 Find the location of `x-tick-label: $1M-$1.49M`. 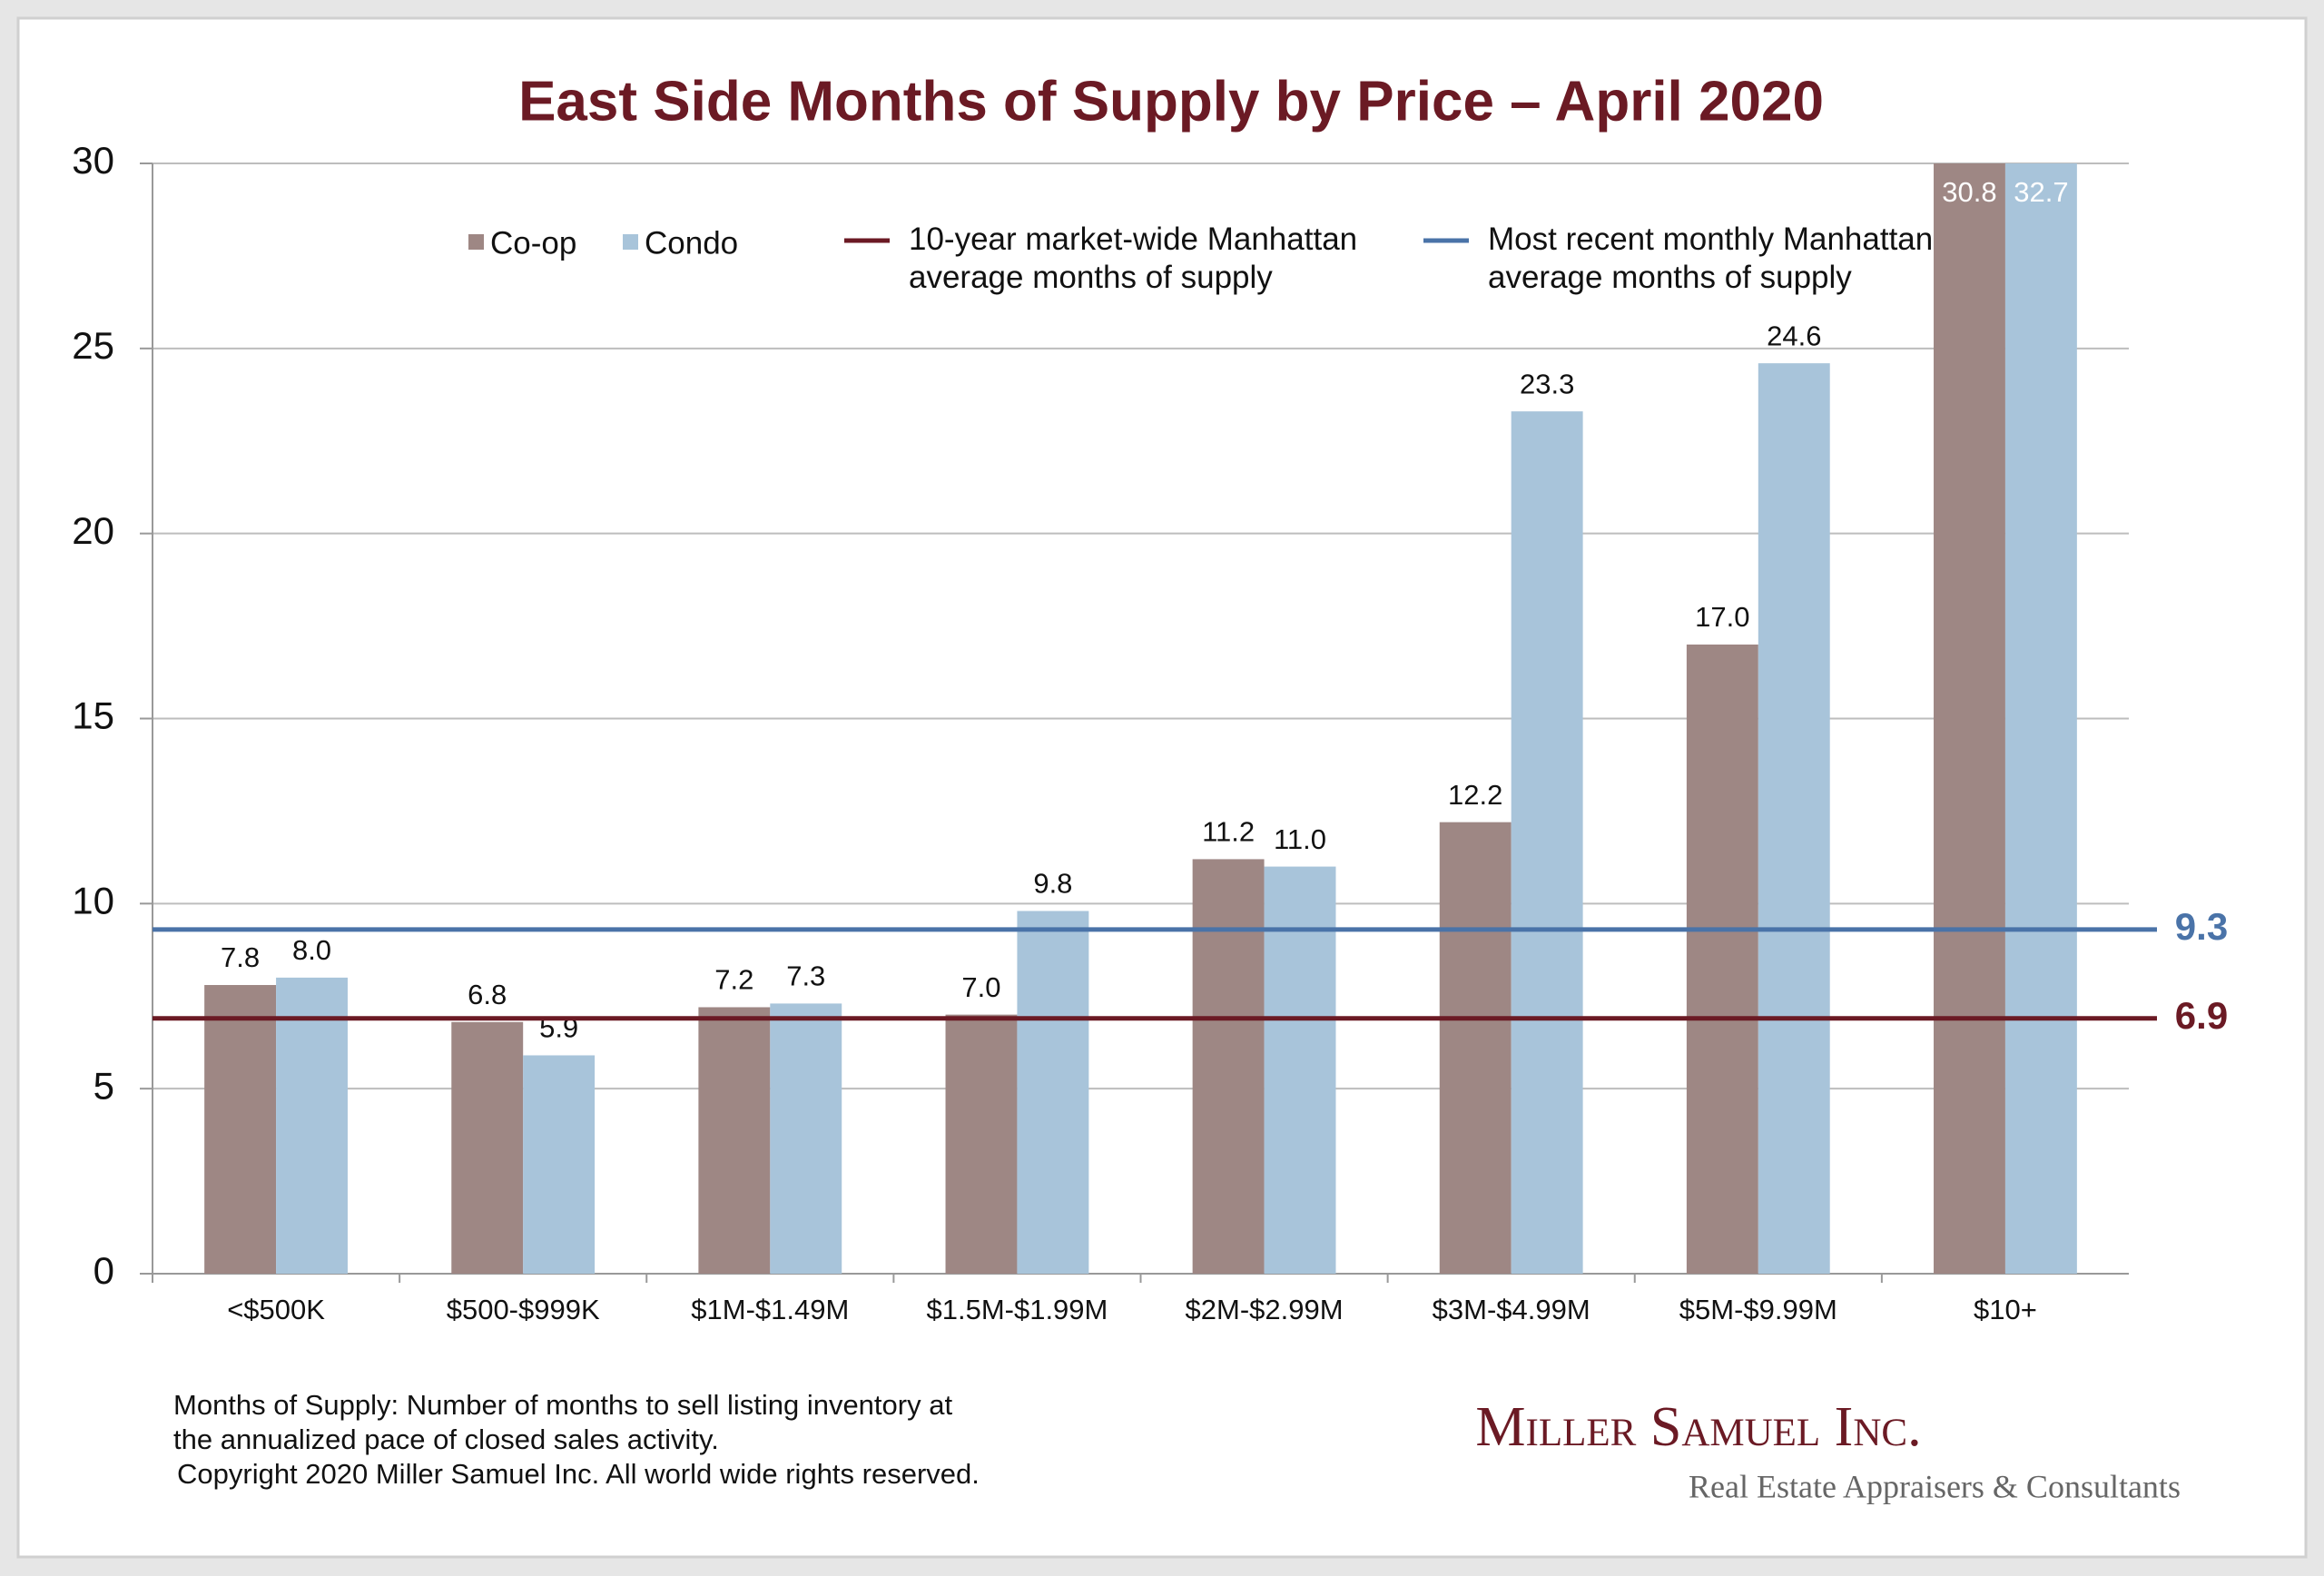

x-tick-label: $1M-$1.49M is located at coordinates (770, 1309).